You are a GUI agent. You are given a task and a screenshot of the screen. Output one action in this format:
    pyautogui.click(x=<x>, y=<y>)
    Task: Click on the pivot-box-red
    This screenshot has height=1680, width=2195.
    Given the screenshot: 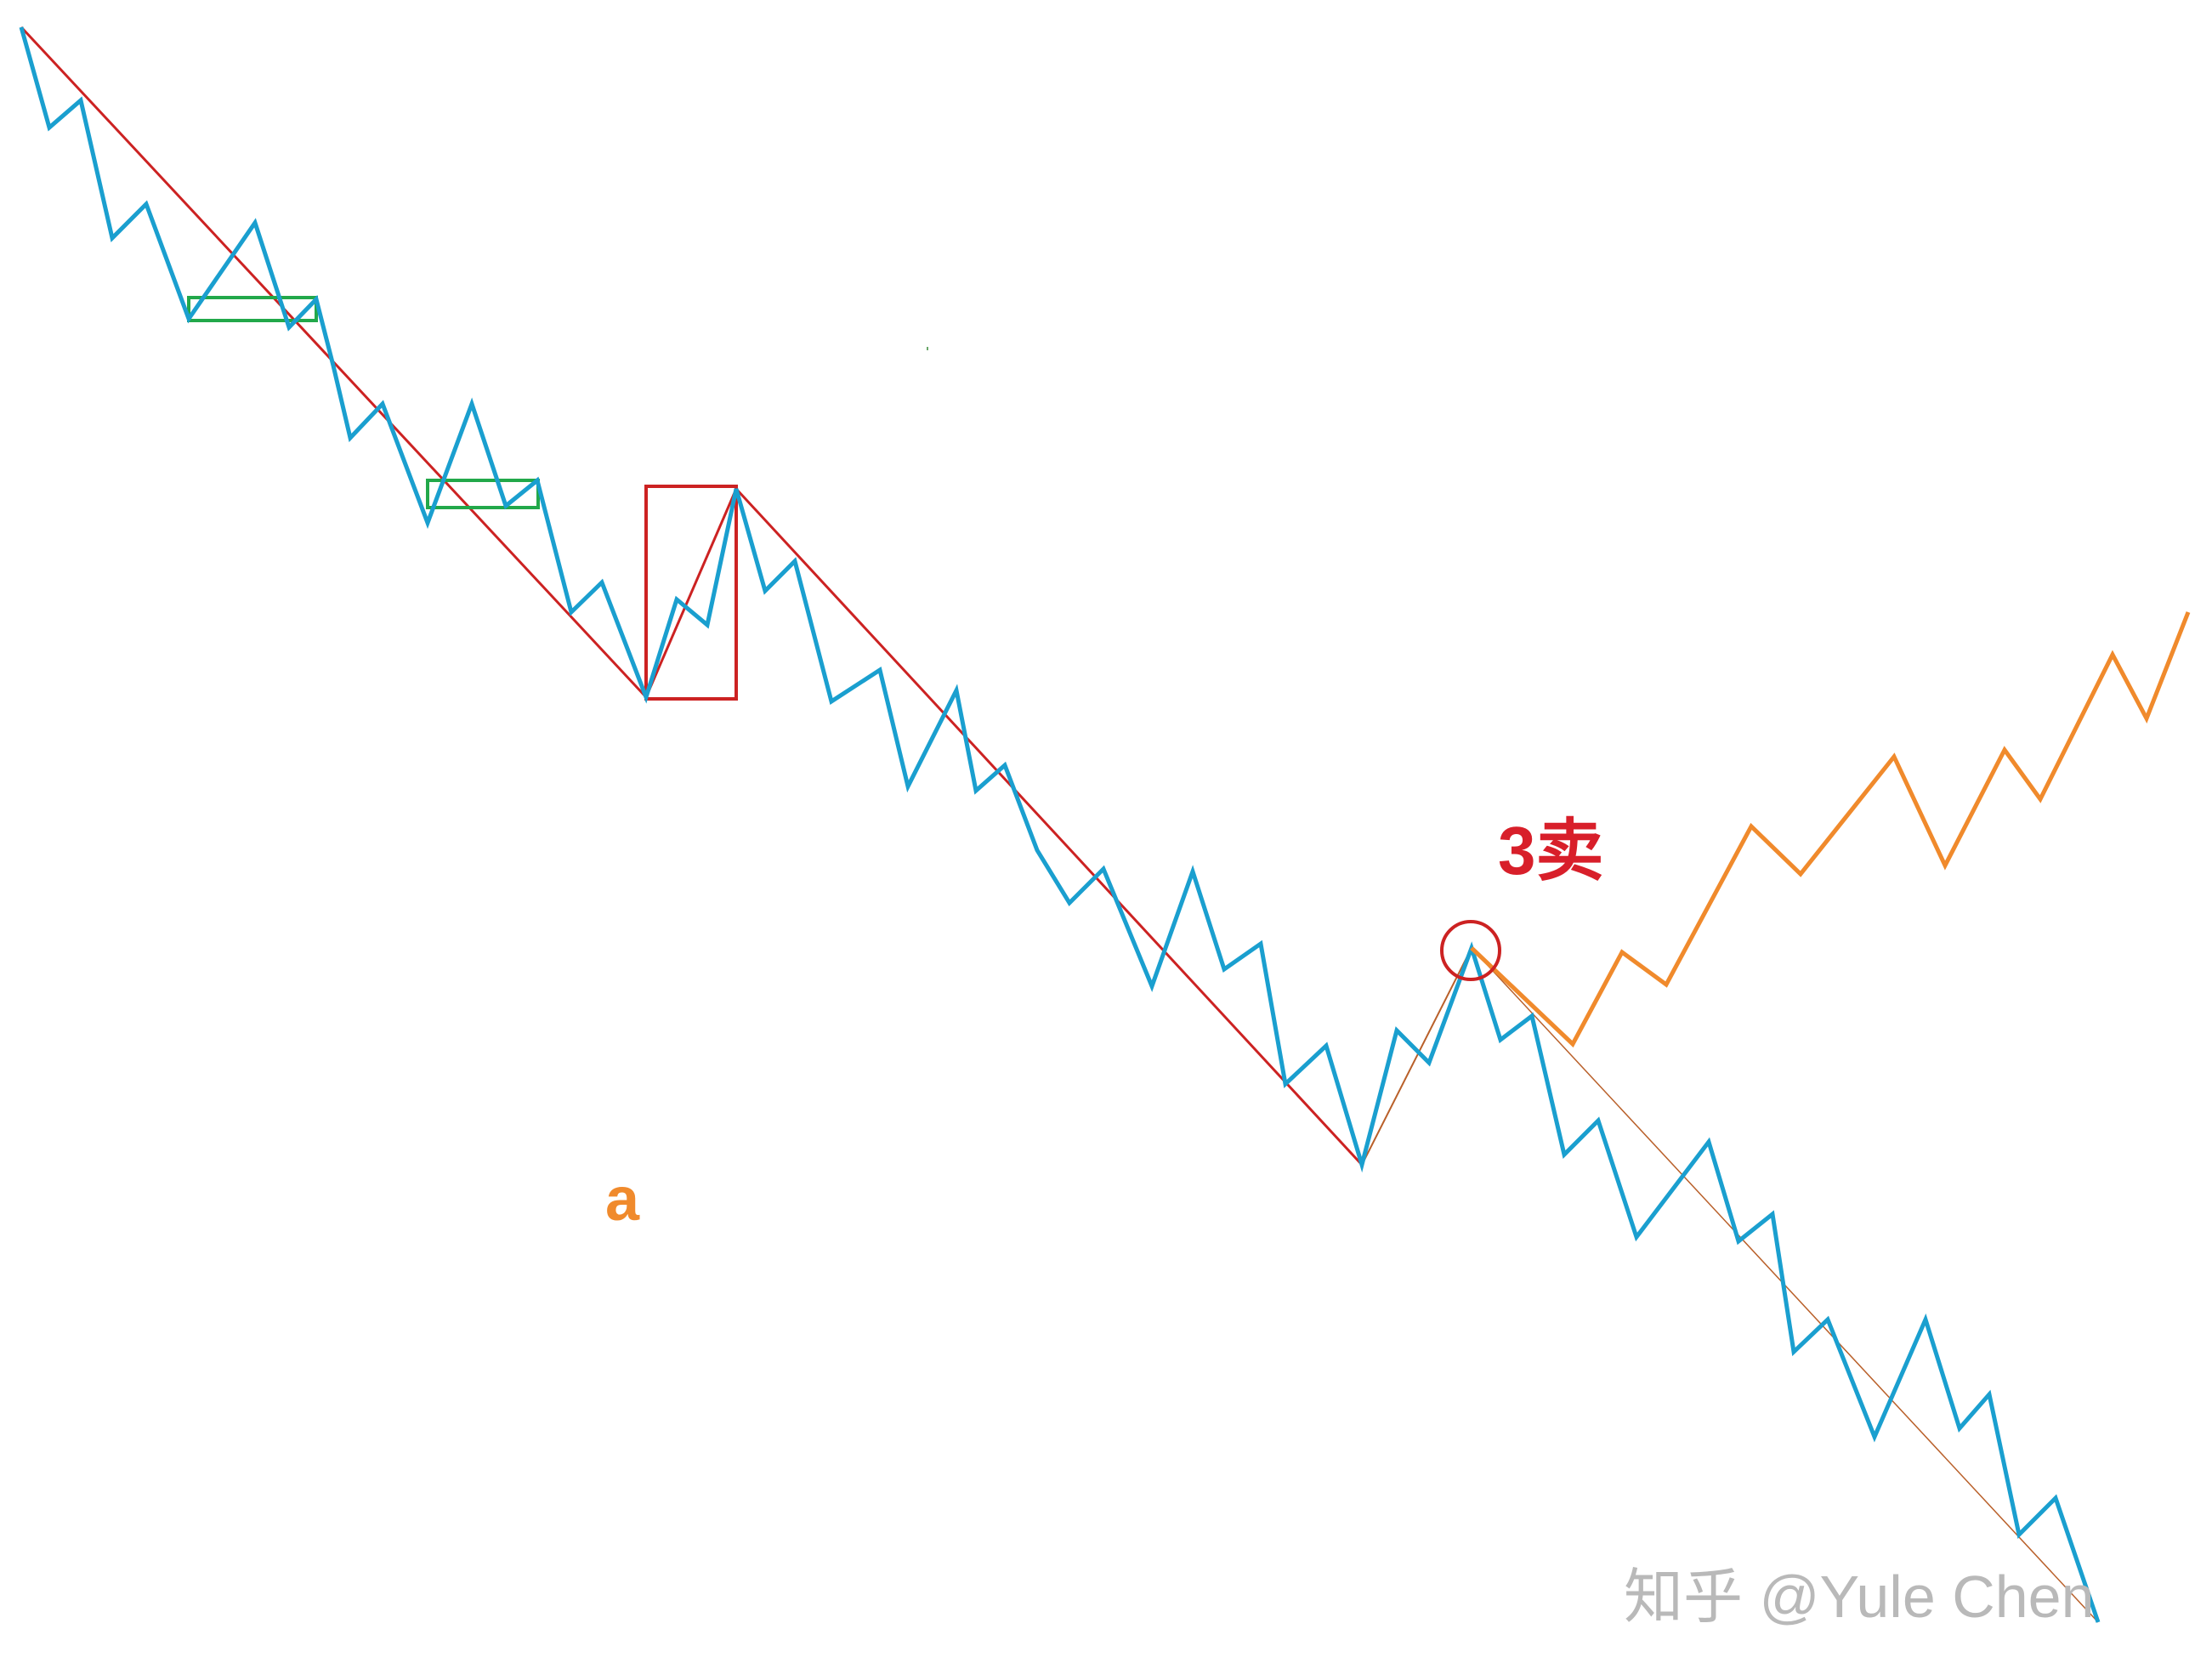 What is the action you would take?
    pyautogui.click(x=691, y=593)
    